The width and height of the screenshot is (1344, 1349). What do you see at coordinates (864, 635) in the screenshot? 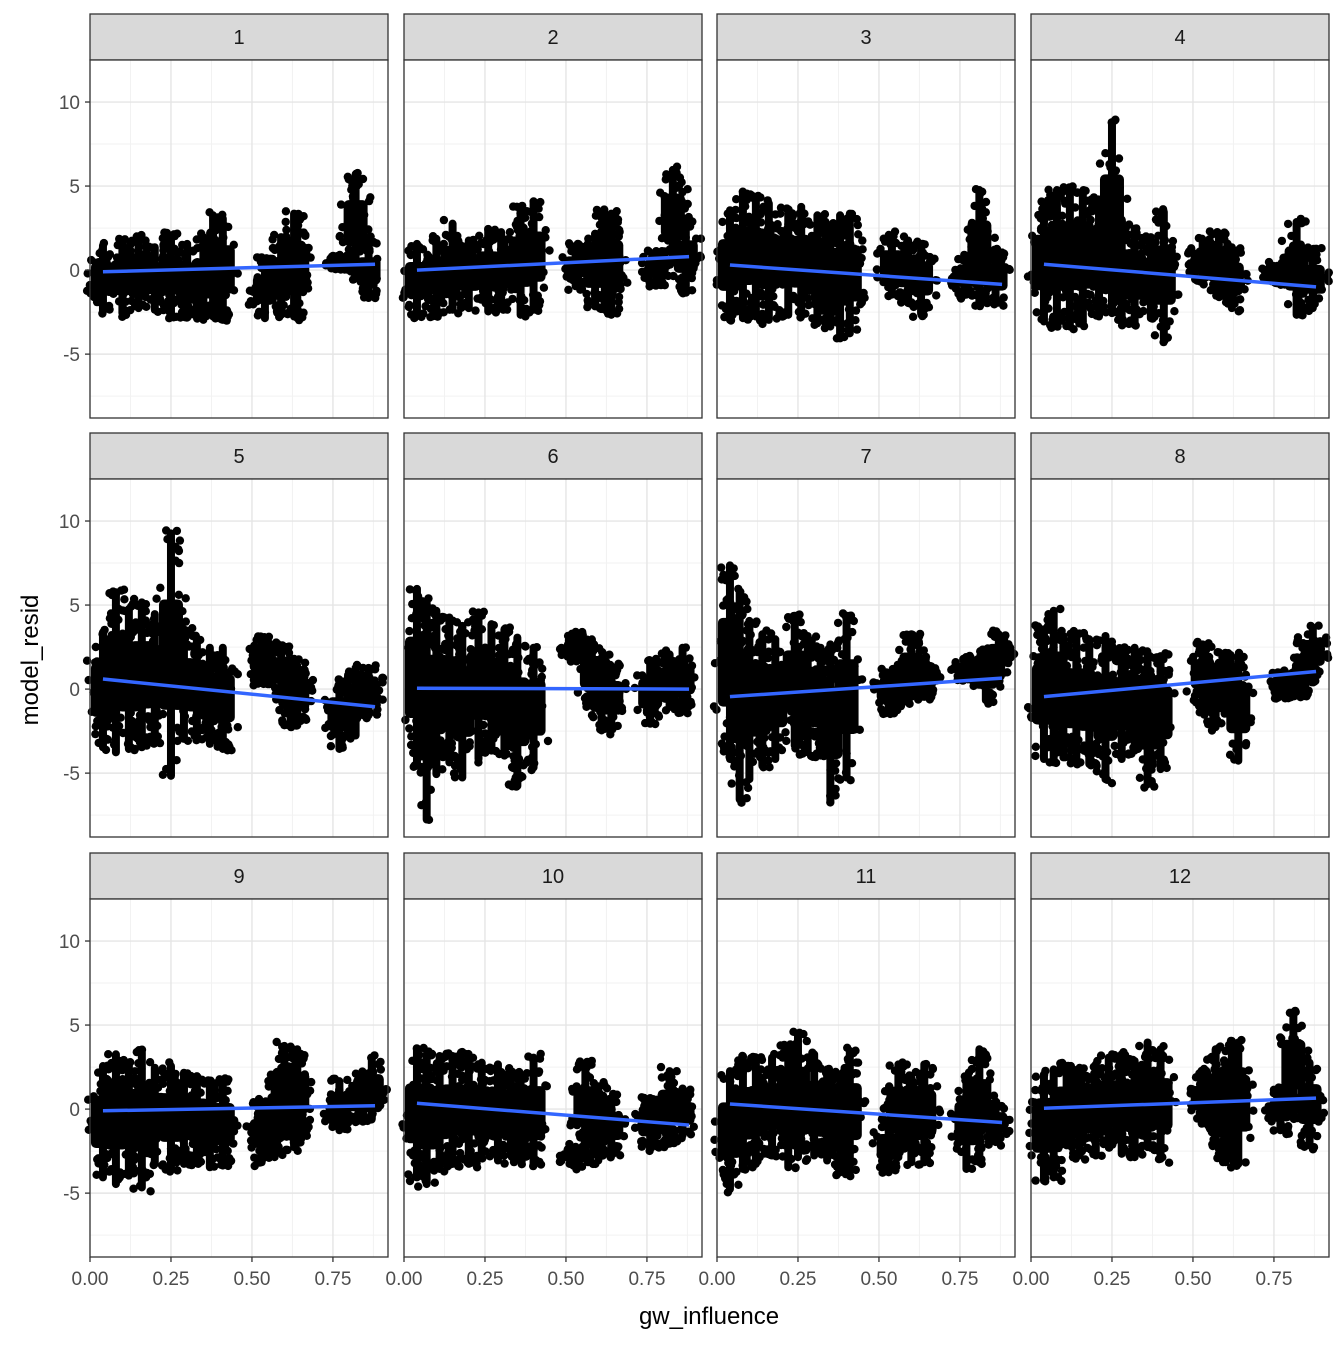
I see `facet-panel-7: 7` at bounding box center [864, 635].